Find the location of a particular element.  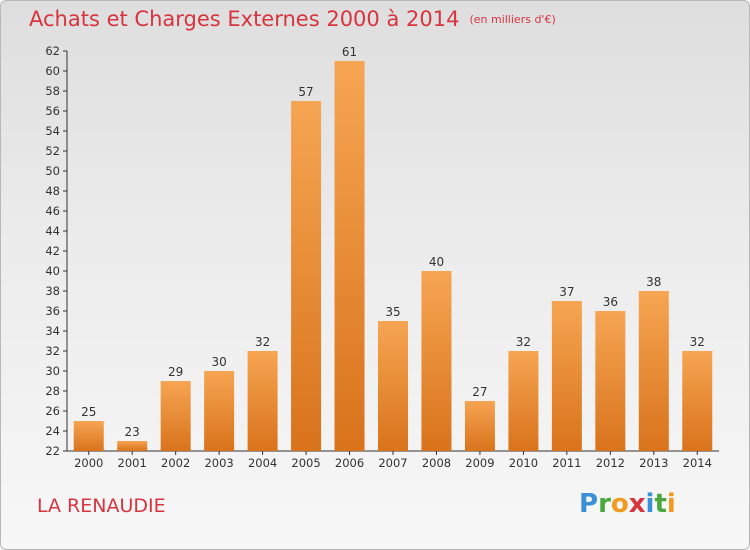

bar-2000 is located at coordinates (88, 436).